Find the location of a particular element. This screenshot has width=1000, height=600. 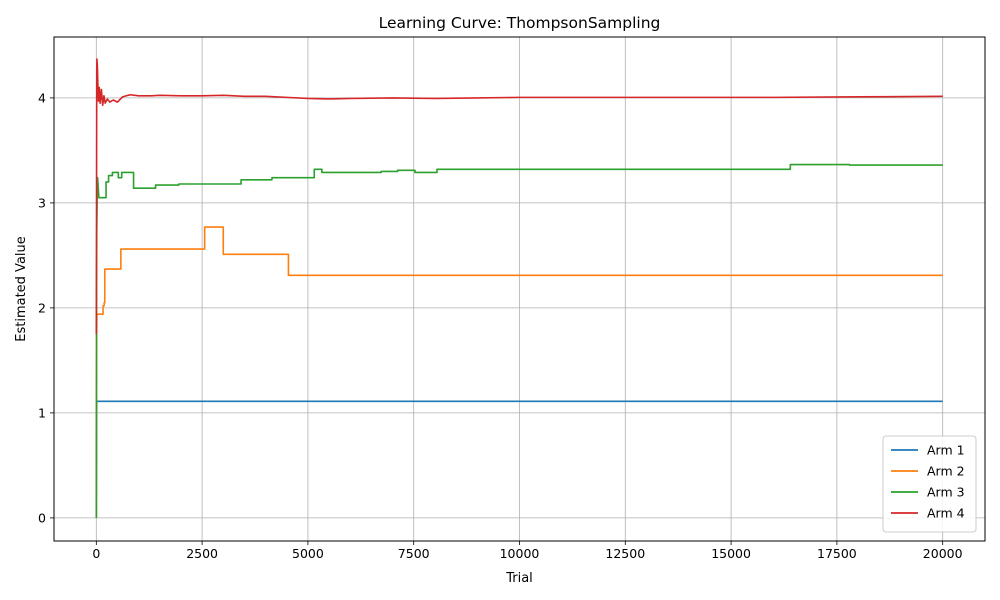

x-tick-label: 17500 is located at coordinates (837, 553).